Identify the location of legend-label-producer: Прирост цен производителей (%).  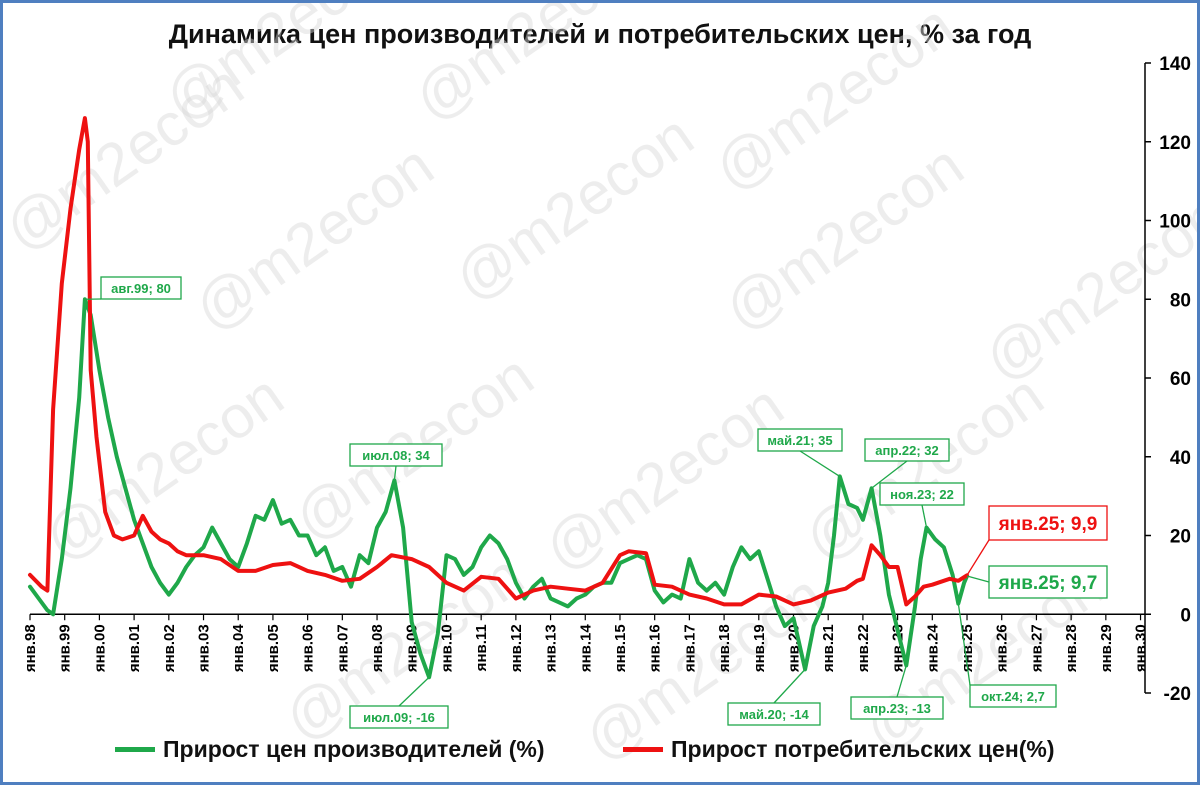
(354, 749).